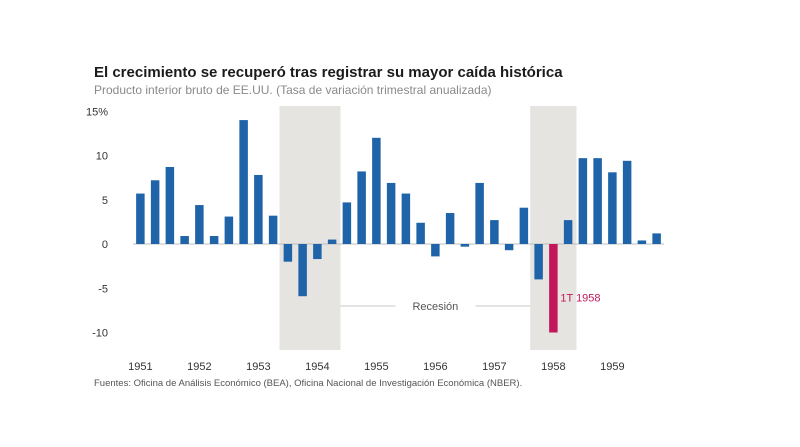 The image size is (800, 447). I want to click on x-tick-label: 1958, so click(553, 367).